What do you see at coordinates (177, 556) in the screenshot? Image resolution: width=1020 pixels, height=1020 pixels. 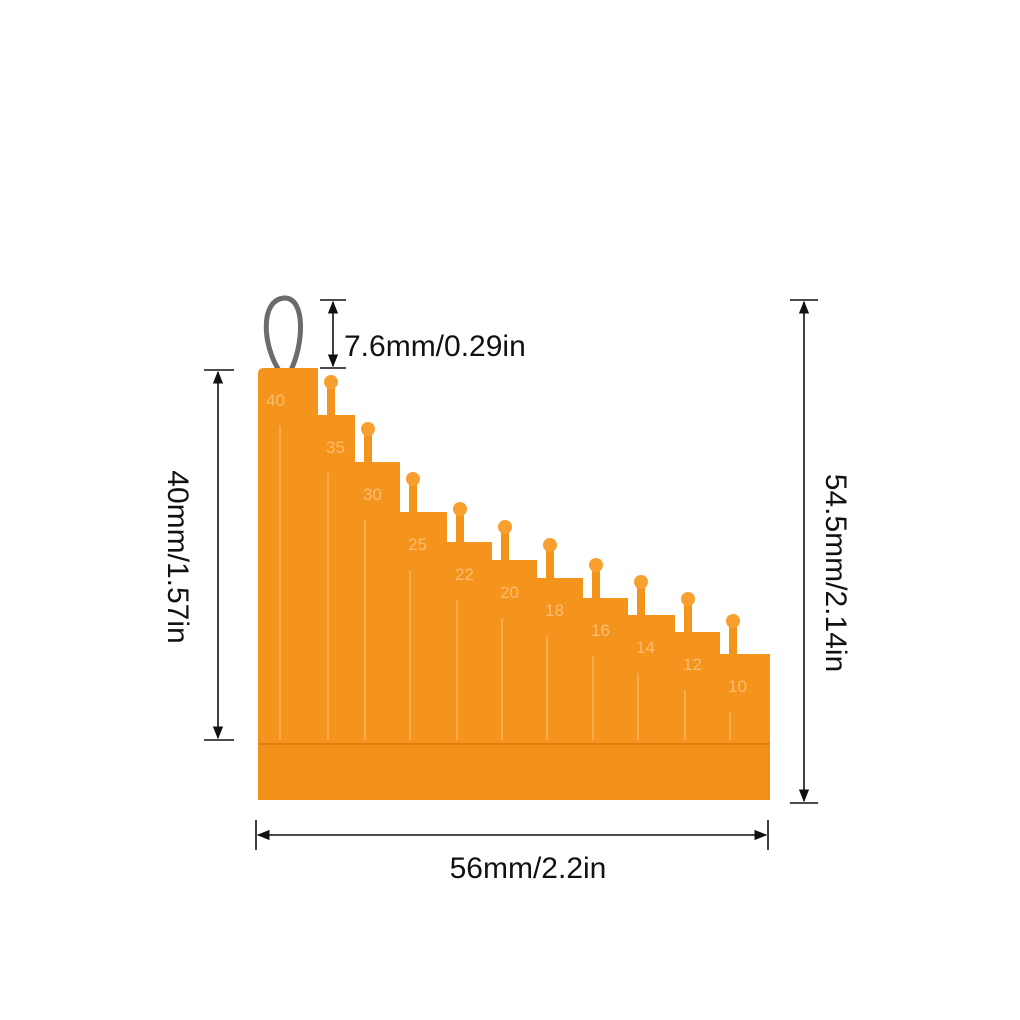 I see `left-height-label: 40mm/1.57in` at bounding box center [177, 556].